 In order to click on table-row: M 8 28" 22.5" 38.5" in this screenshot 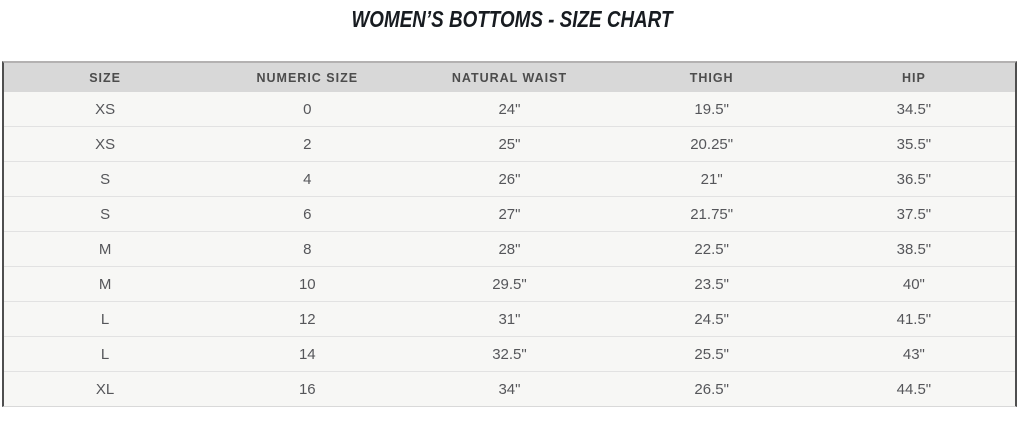, I will do `click(509, 249)`.